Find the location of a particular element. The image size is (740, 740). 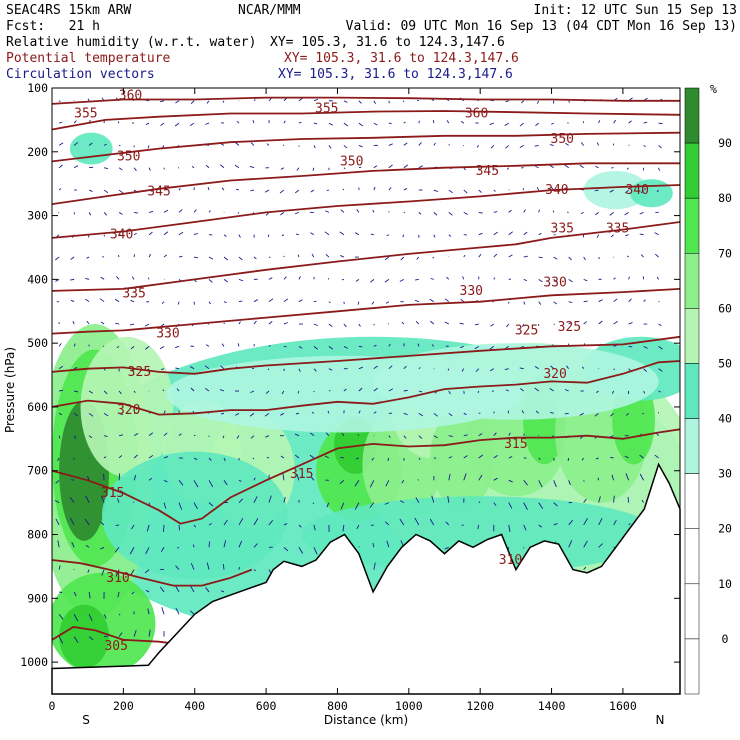

contour-label: 320 is located at coordinates (128, 410).